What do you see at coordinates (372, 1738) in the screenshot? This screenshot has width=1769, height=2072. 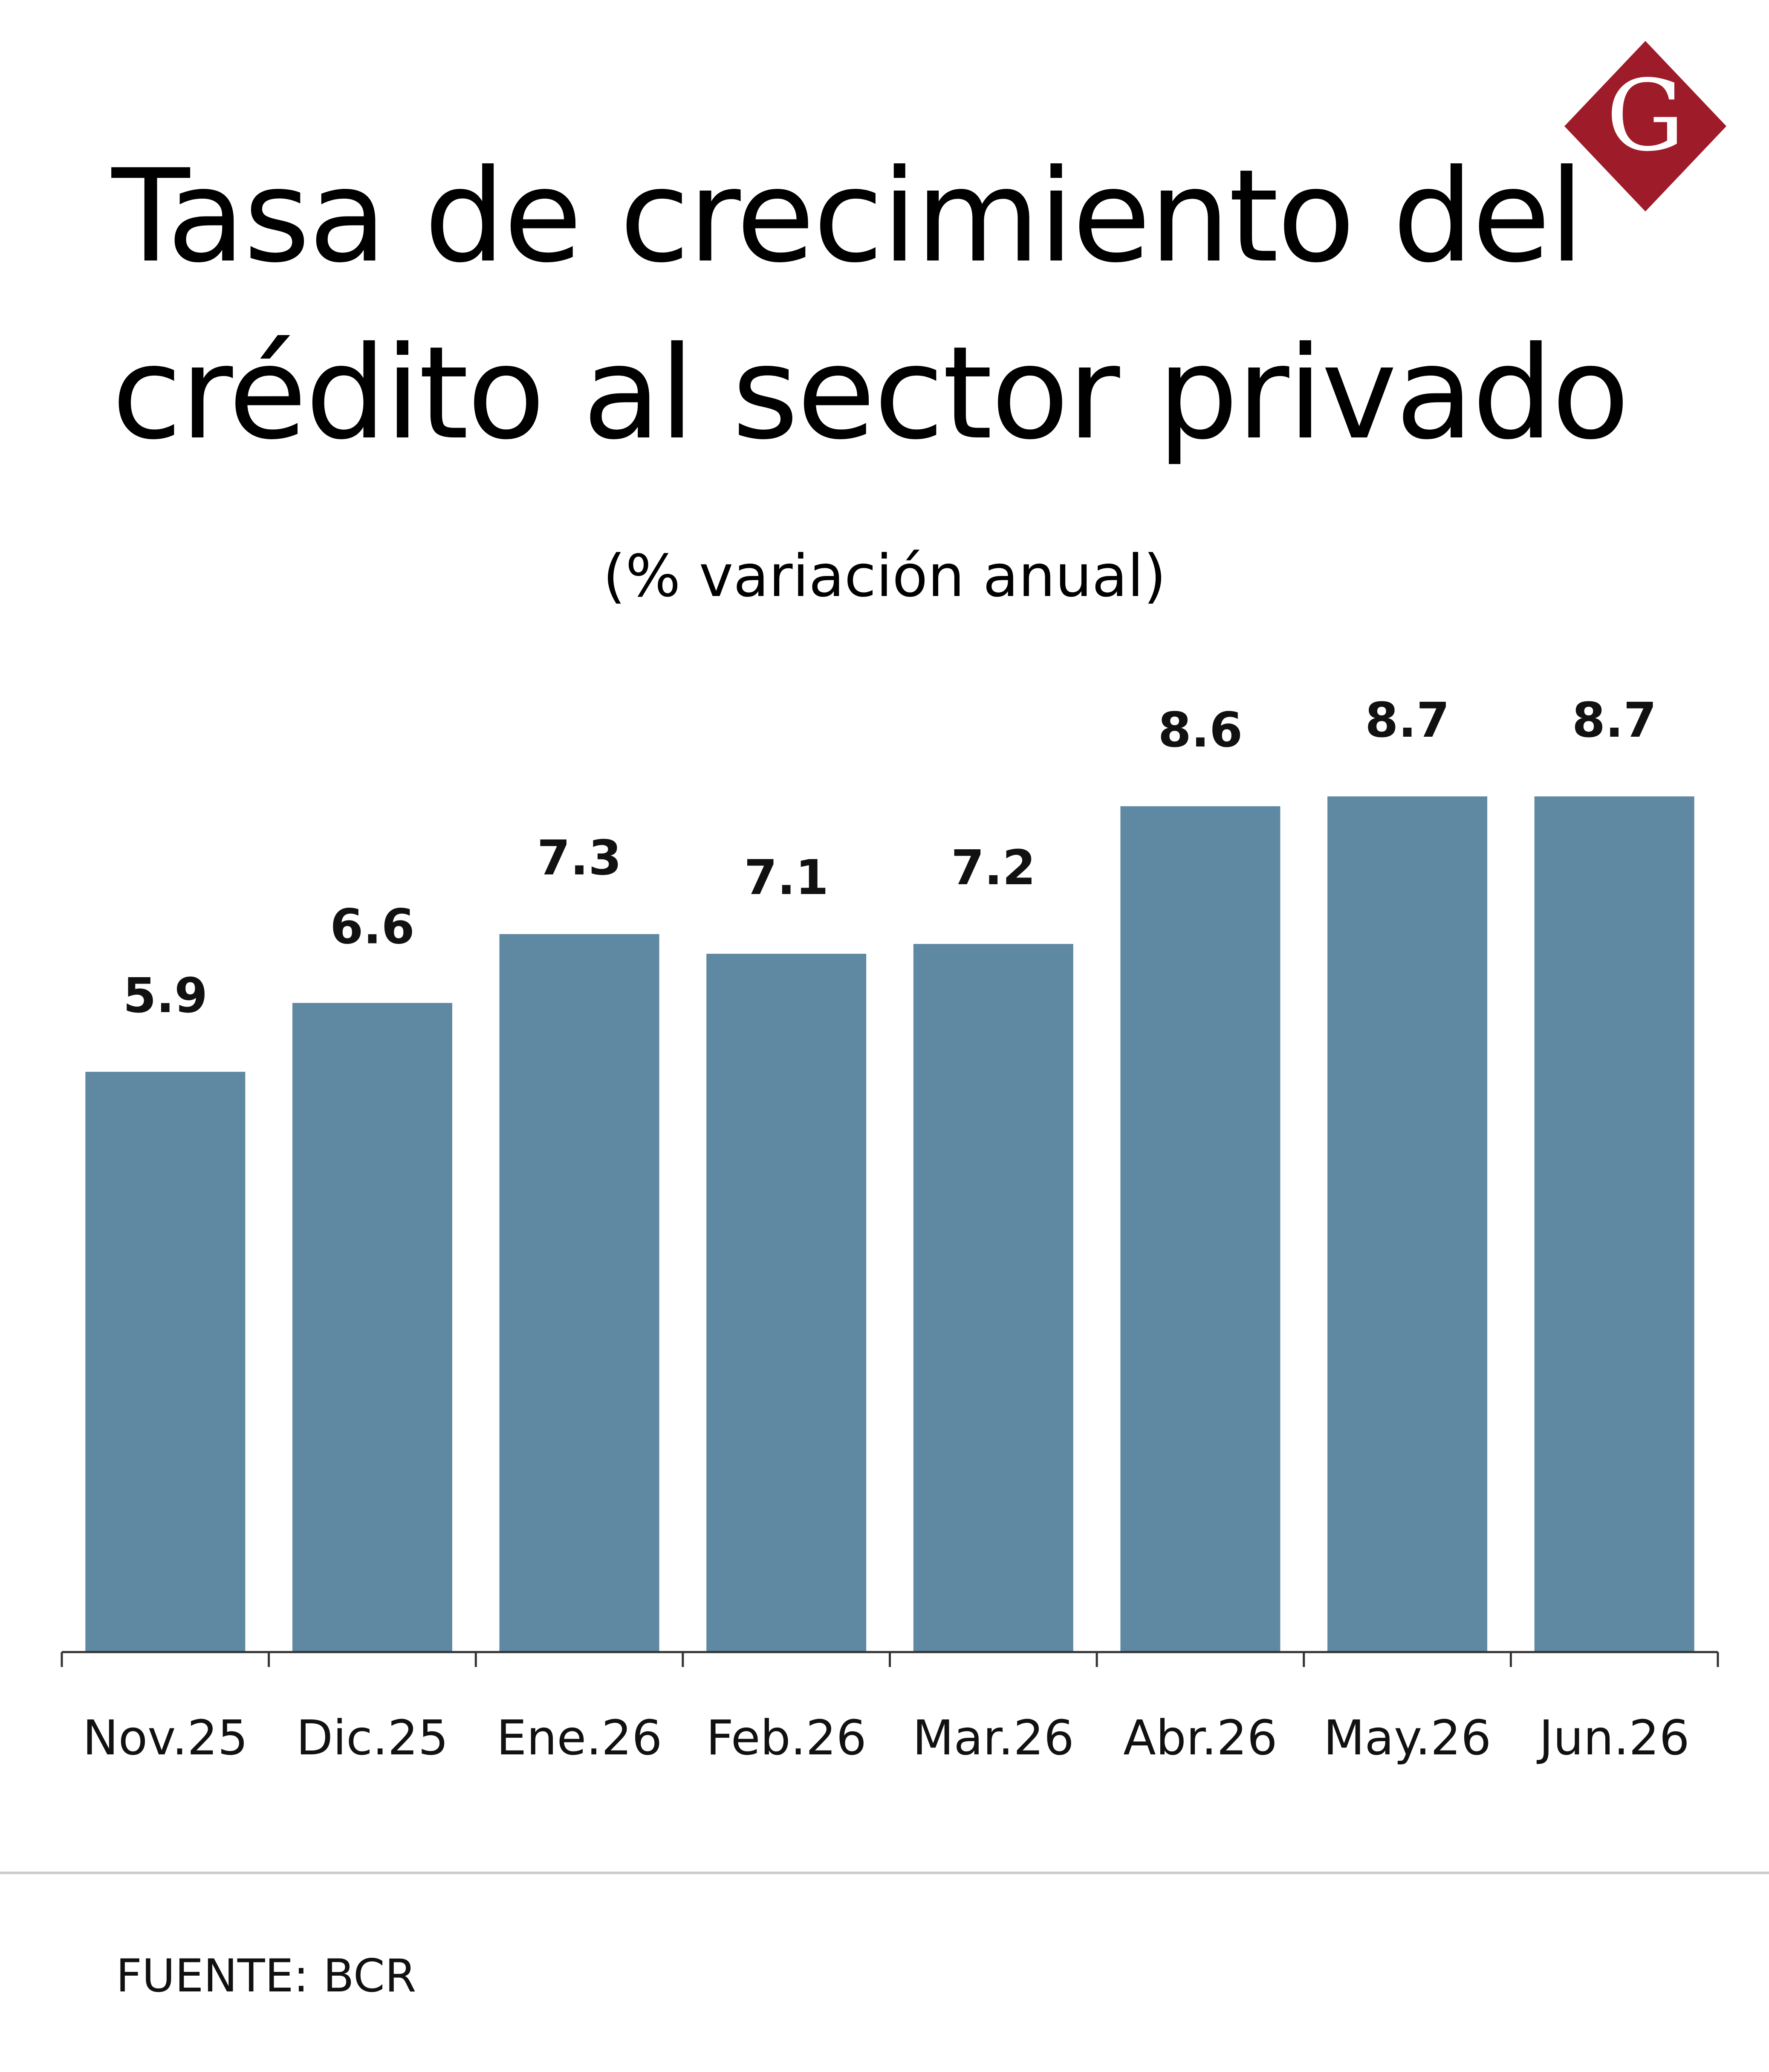 I see `x-tick-label: Dic.25` at bounding box center [372, 1738].